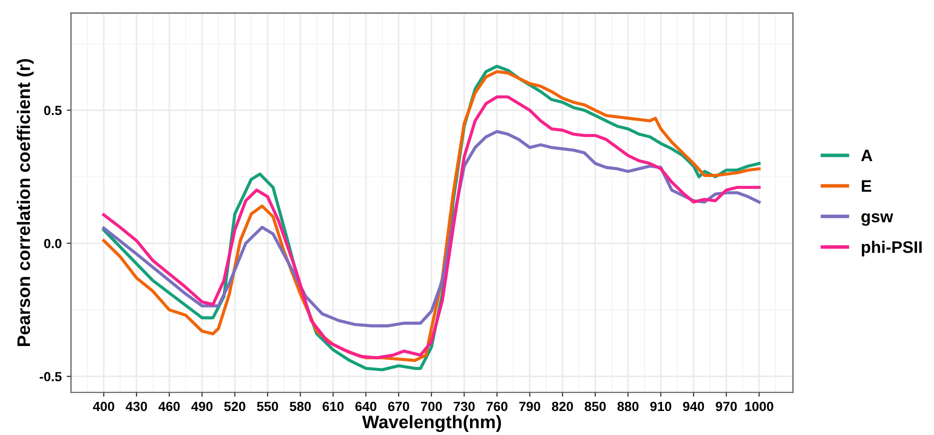 This screenshot has height=435, width=934. Describe the element at coordinates (202, 407) in the screenshot. I see `x-tick-label: 490` at that location.